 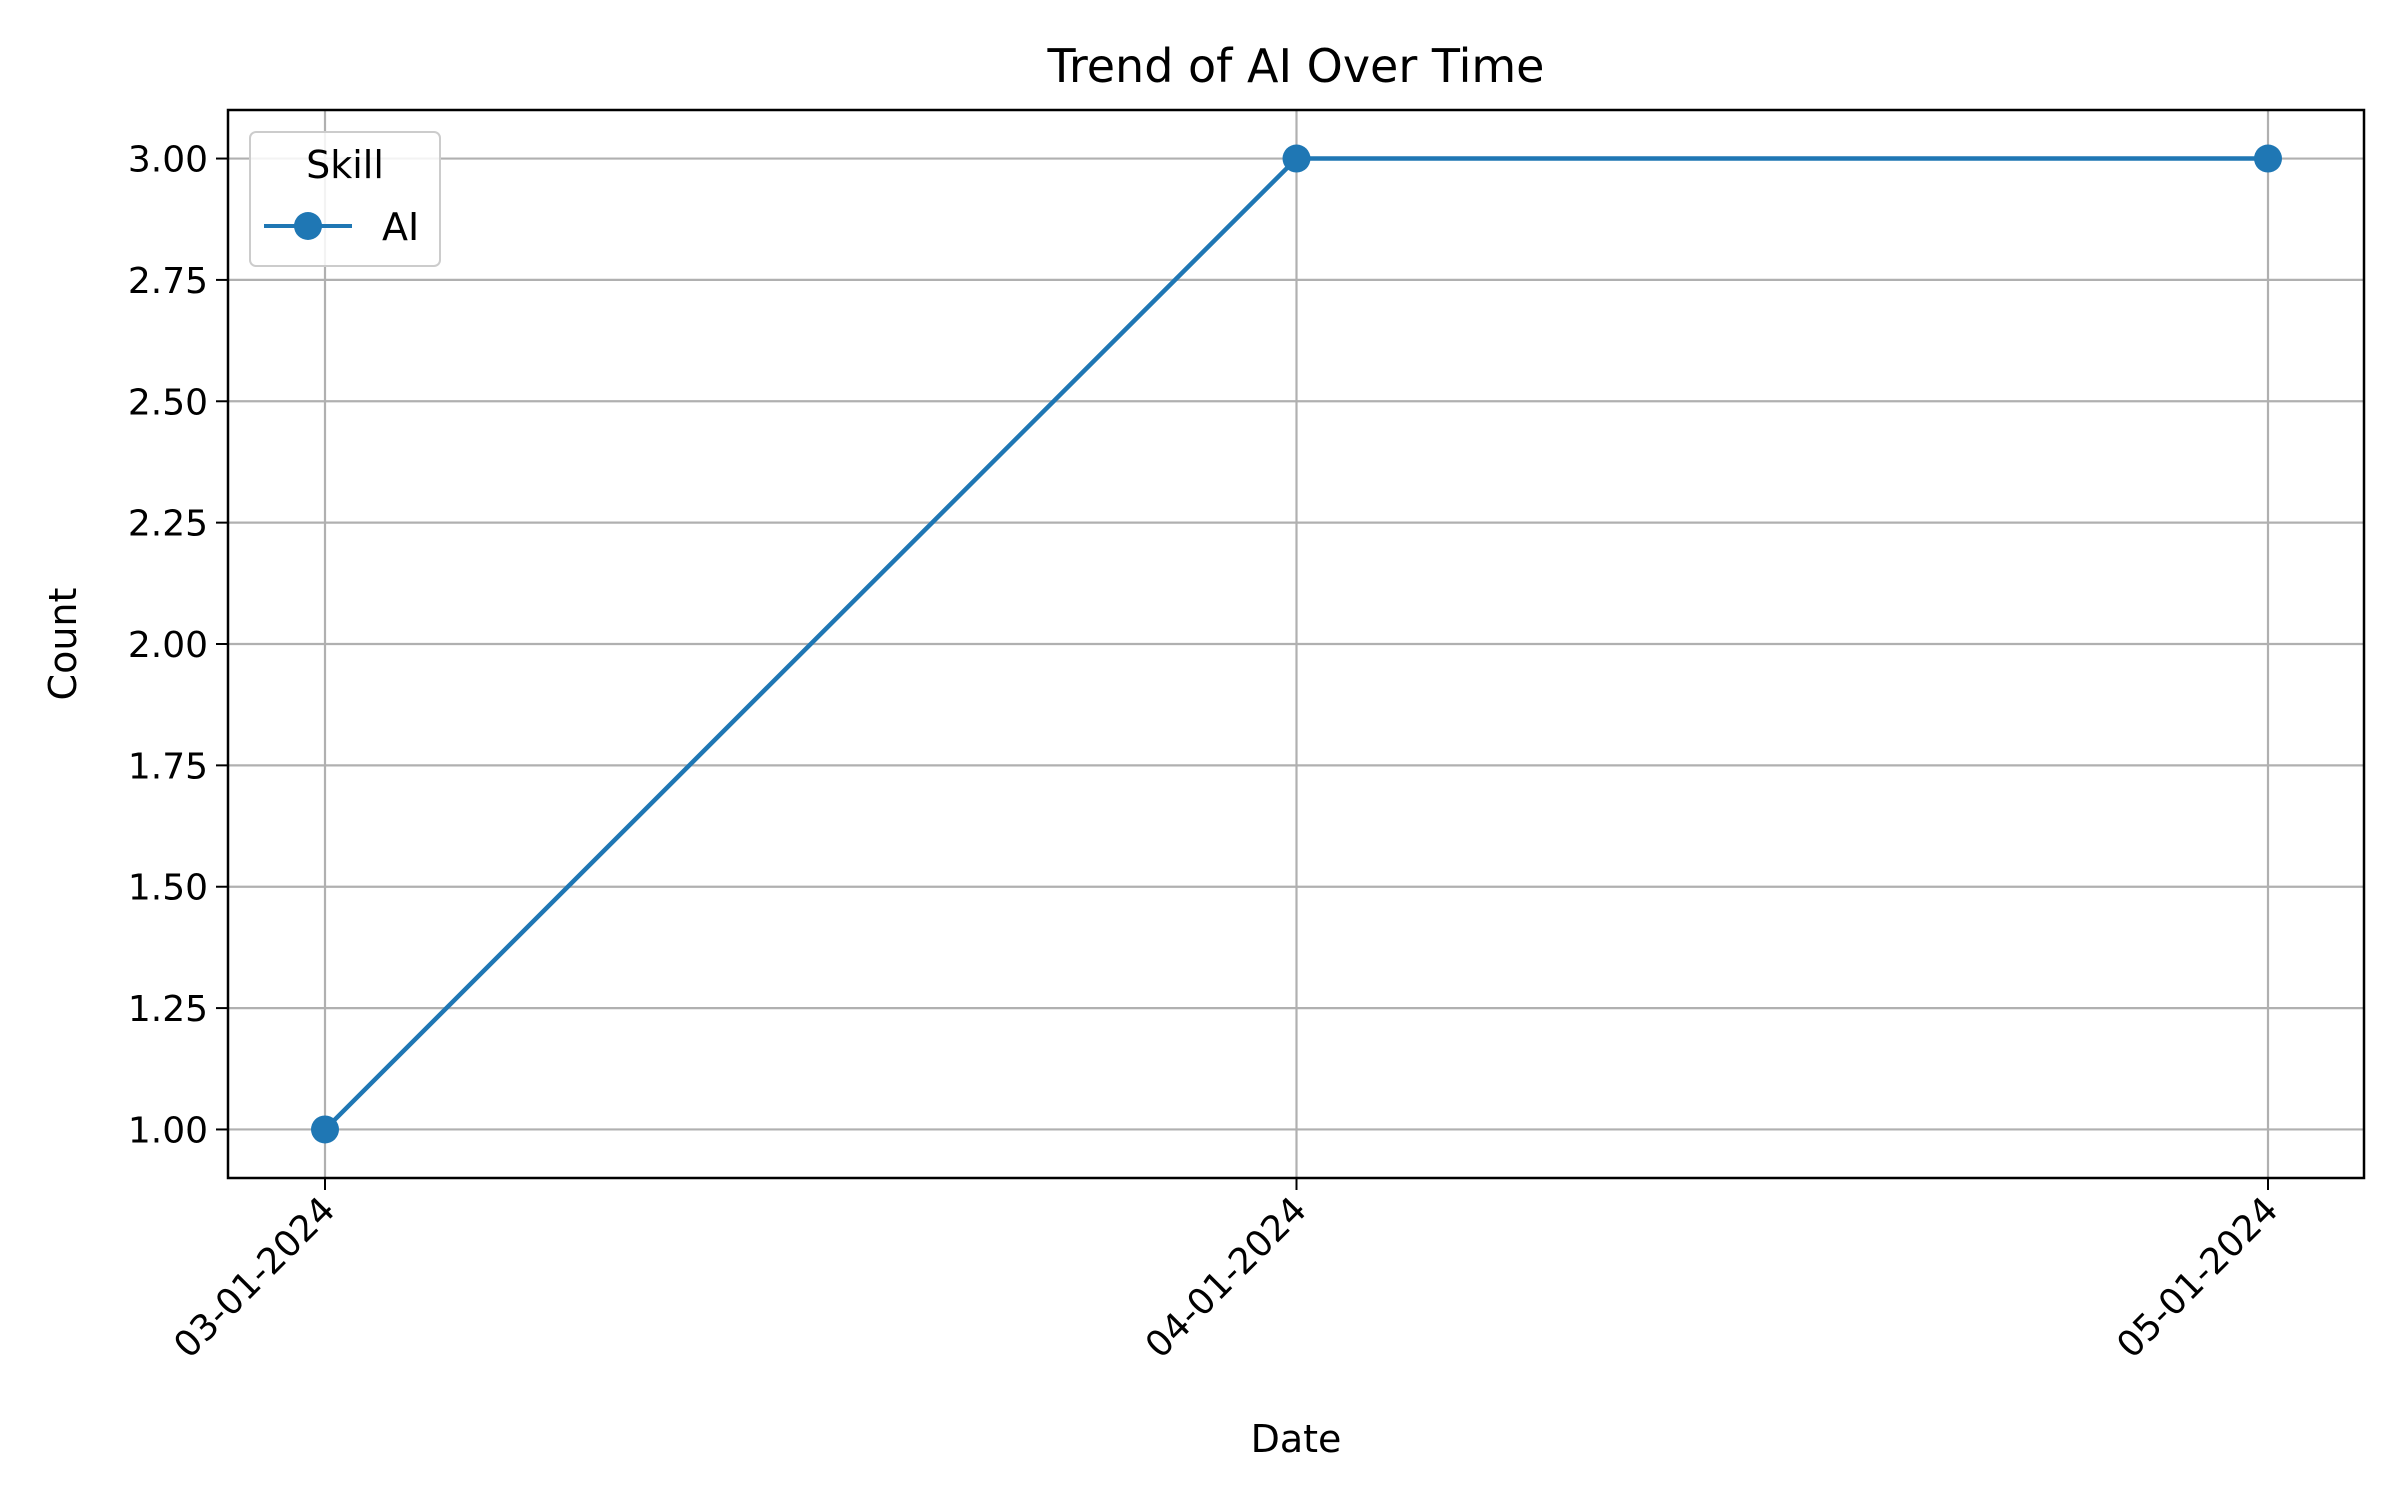 I want to click on y-tick-label: 2.00, so click(x=168, y=645).